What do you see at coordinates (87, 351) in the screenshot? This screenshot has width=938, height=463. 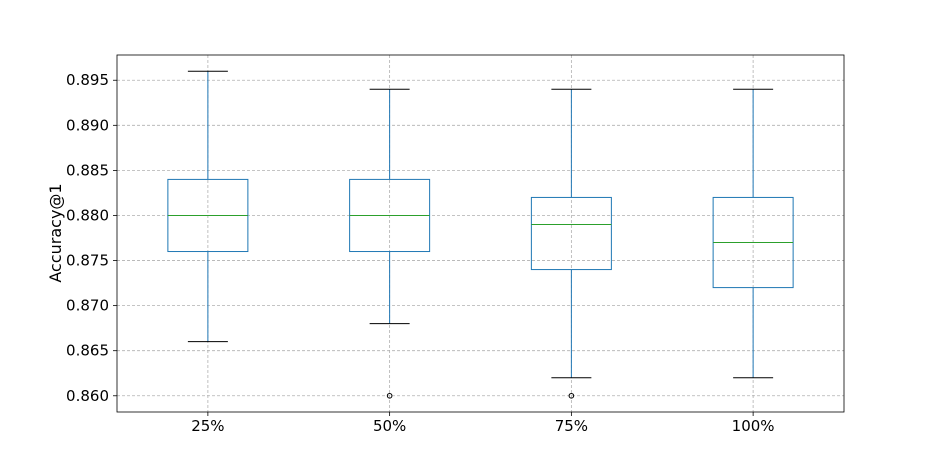 I see `y-tick-label: 0.865` at bounding box center [87, 351].